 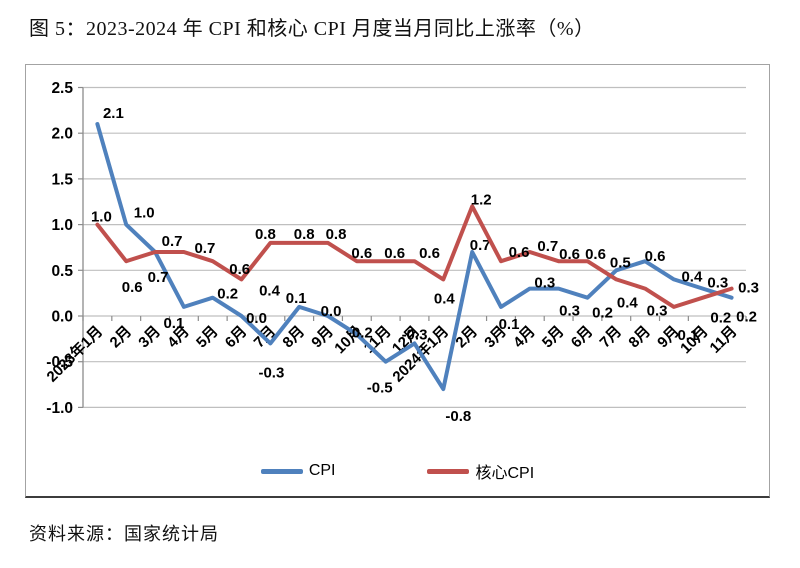 What do you see at coordinates (397, 471) in the screenshot?
I see `chart-legend: CPI 核心CPI` at bounding box center [397, 471].